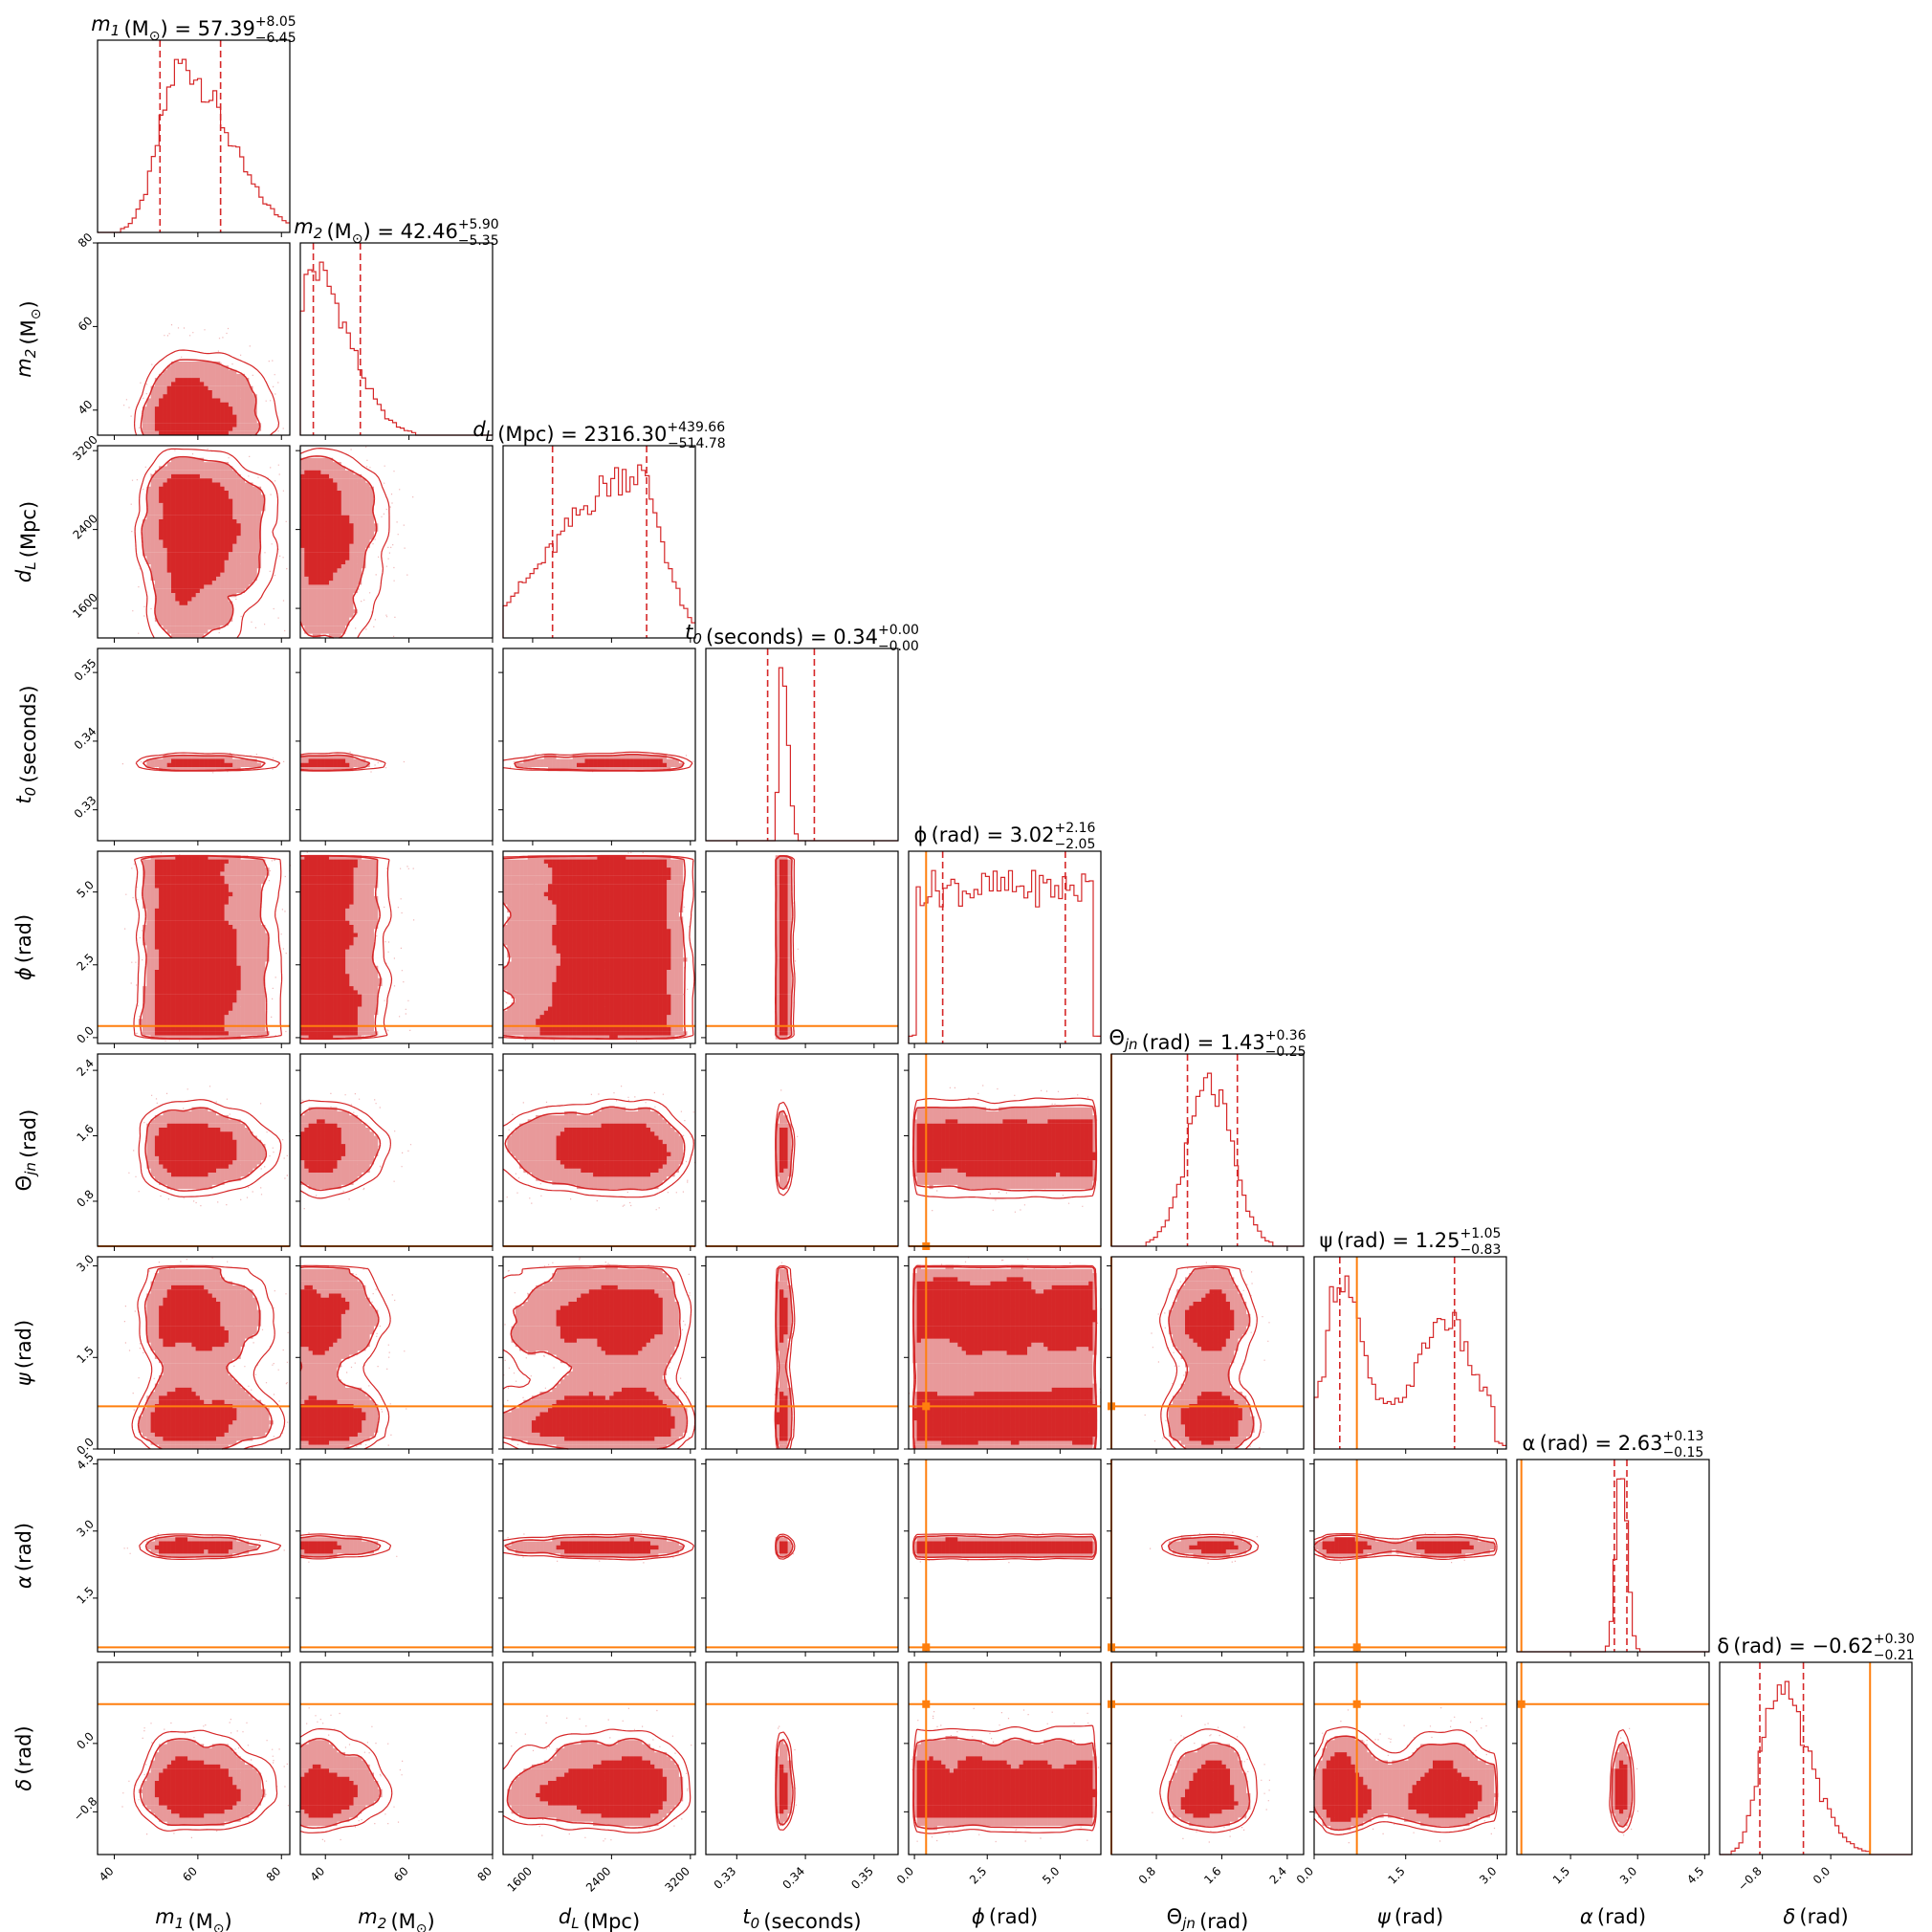 This screenshot has height=1932, width=1932. I want to click on panel-delta-vs-t0, so click(800, 1760).